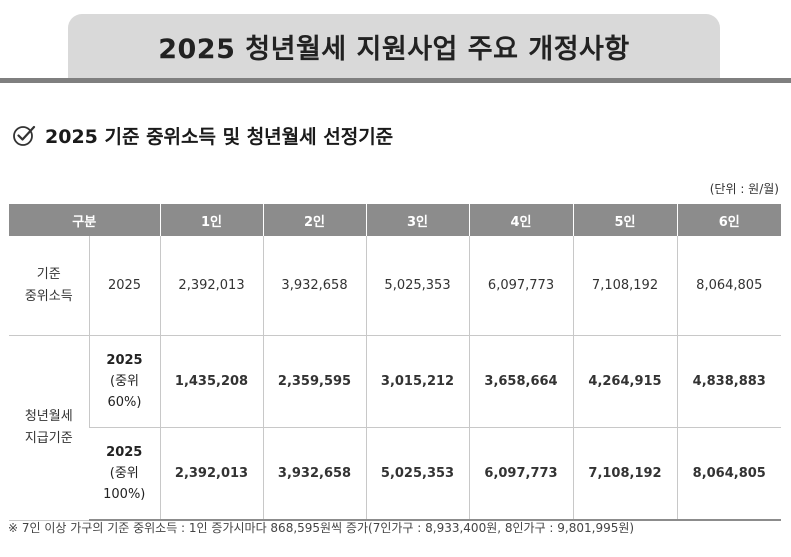 The image size is (791, 557). I want to click on section-heading: 2025 기준 중위소득 및 청년월세 선정기준, so click(202, 135).